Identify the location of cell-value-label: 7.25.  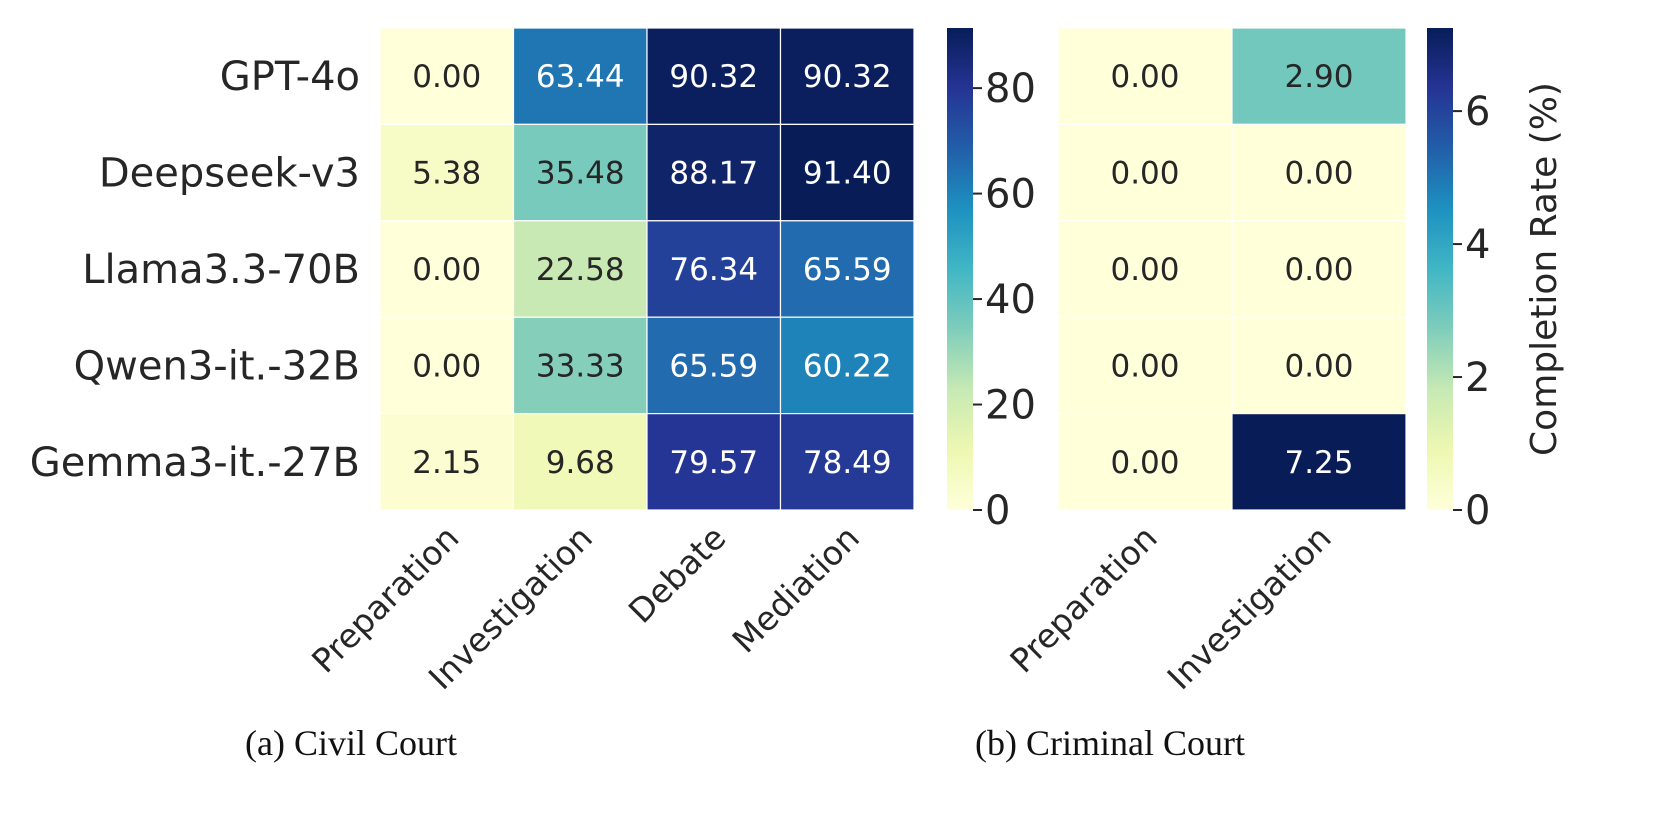
(1318, 463).